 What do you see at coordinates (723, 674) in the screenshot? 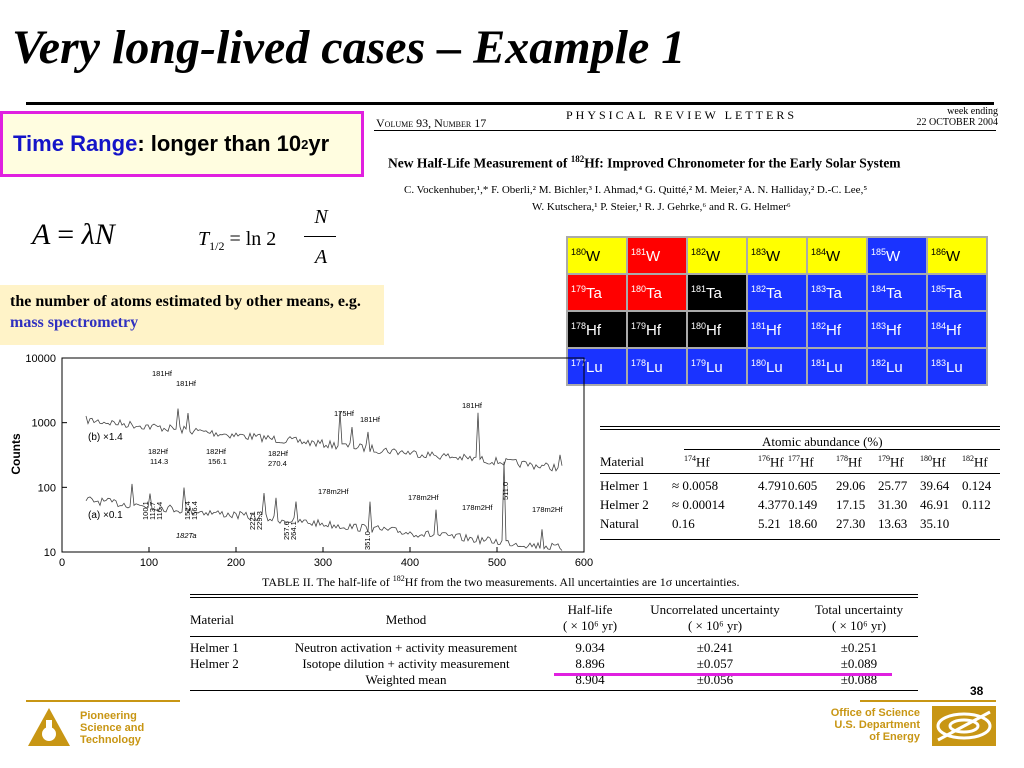
I see `highlight-underline` at bounding box center [723, 674].